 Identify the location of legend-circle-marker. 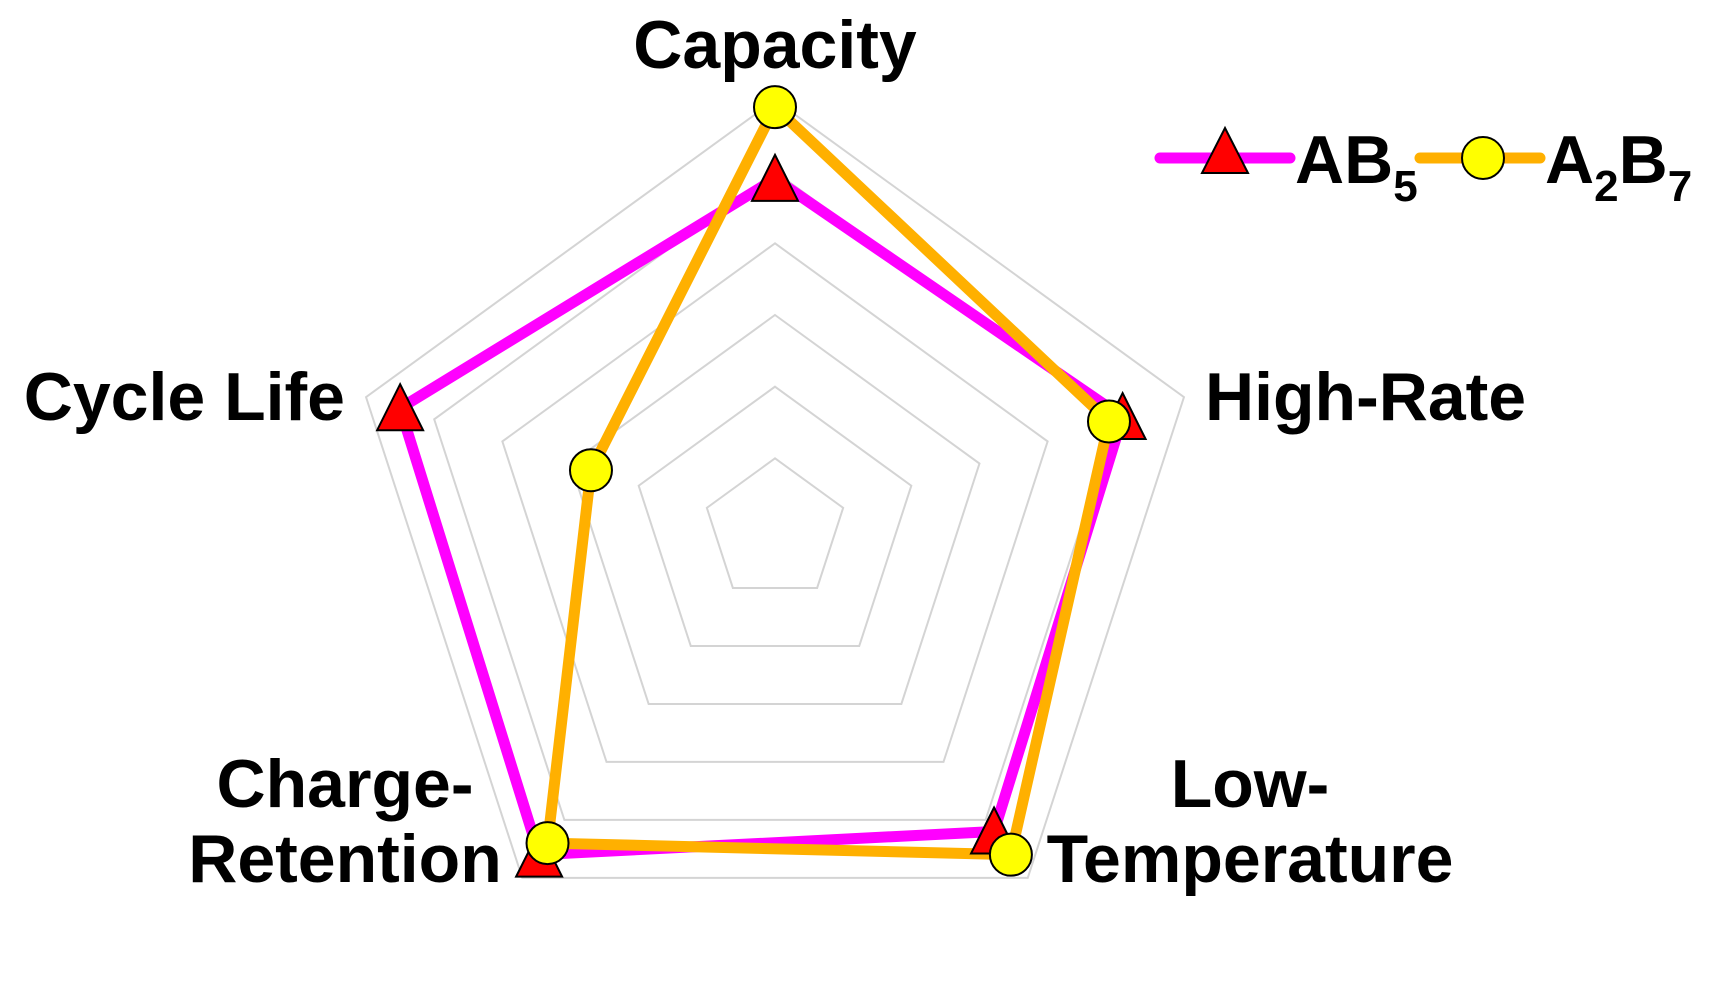
(1483, 158).